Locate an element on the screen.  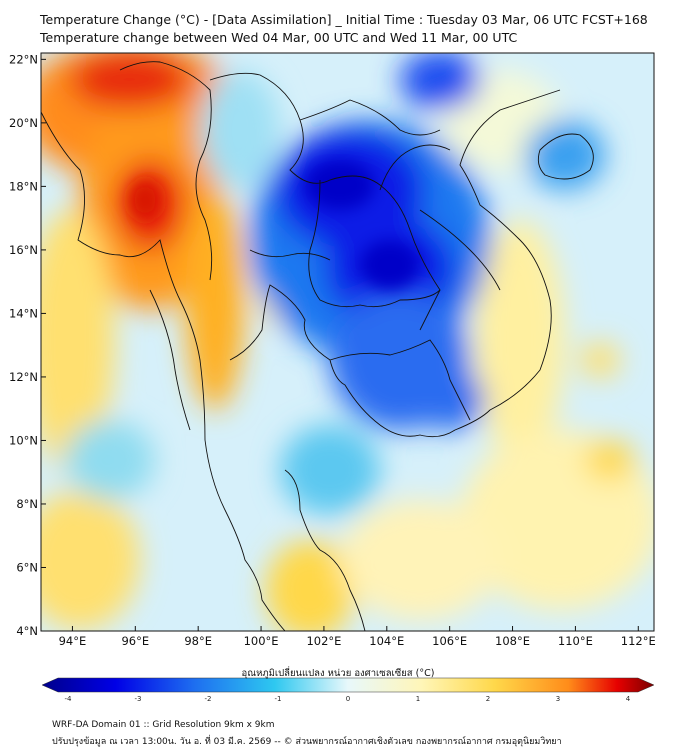
lat-tick-label: 22°N is located at coordinates (23, 59).